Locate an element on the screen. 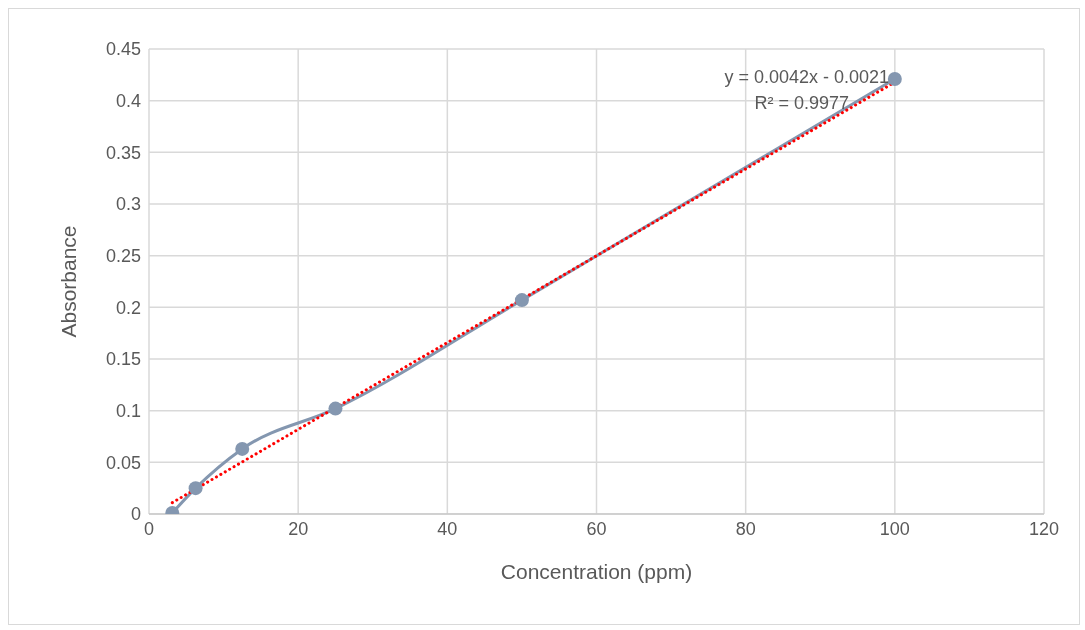  x-tick-label: 120 is located at coordinates (1044, 528).